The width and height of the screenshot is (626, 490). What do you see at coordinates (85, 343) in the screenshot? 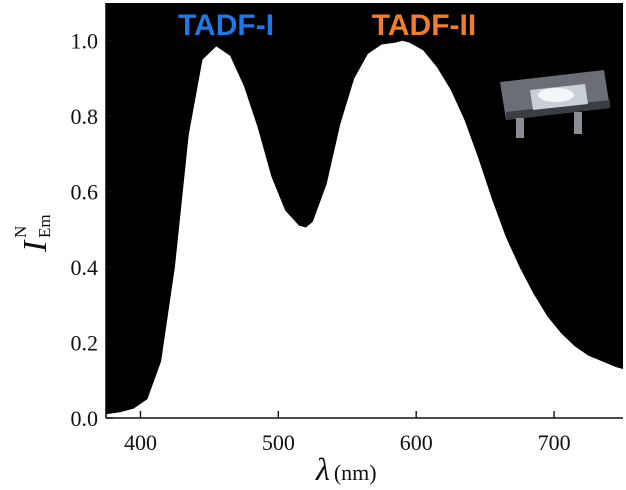
I see `y-tick-label: 0.2` at bounding box center [85, 343].